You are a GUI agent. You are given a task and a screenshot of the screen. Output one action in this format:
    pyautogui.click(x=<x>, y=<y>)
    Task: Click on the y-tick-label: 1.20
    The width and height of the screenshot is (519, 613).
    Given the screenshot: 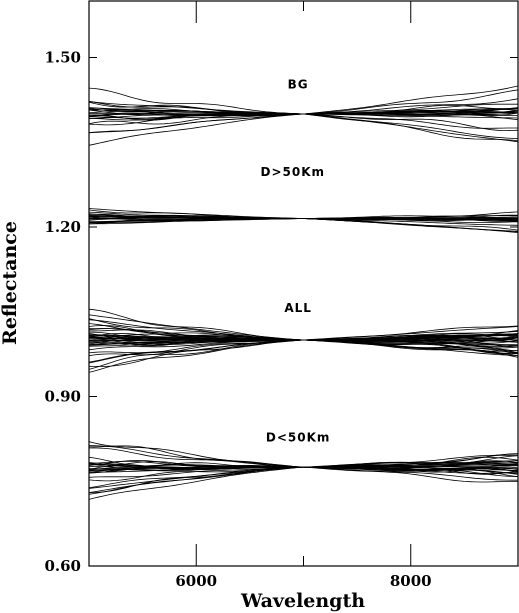 What is the action you would take?
    pyautogui.click(x=62, y=227)
    